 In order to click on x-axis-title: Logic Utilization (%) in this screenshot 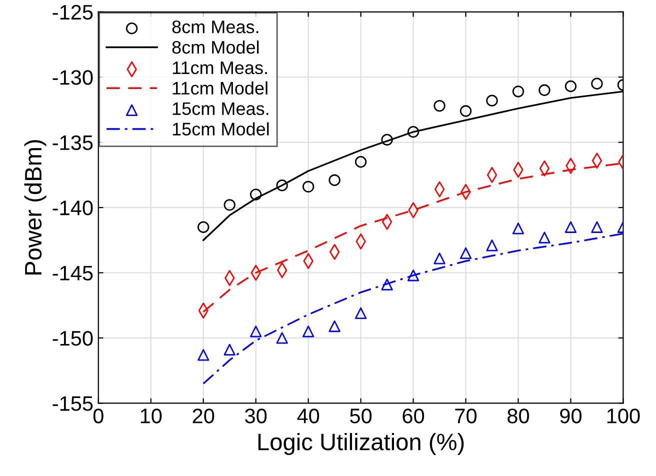, I will do `click(361, 444)`.